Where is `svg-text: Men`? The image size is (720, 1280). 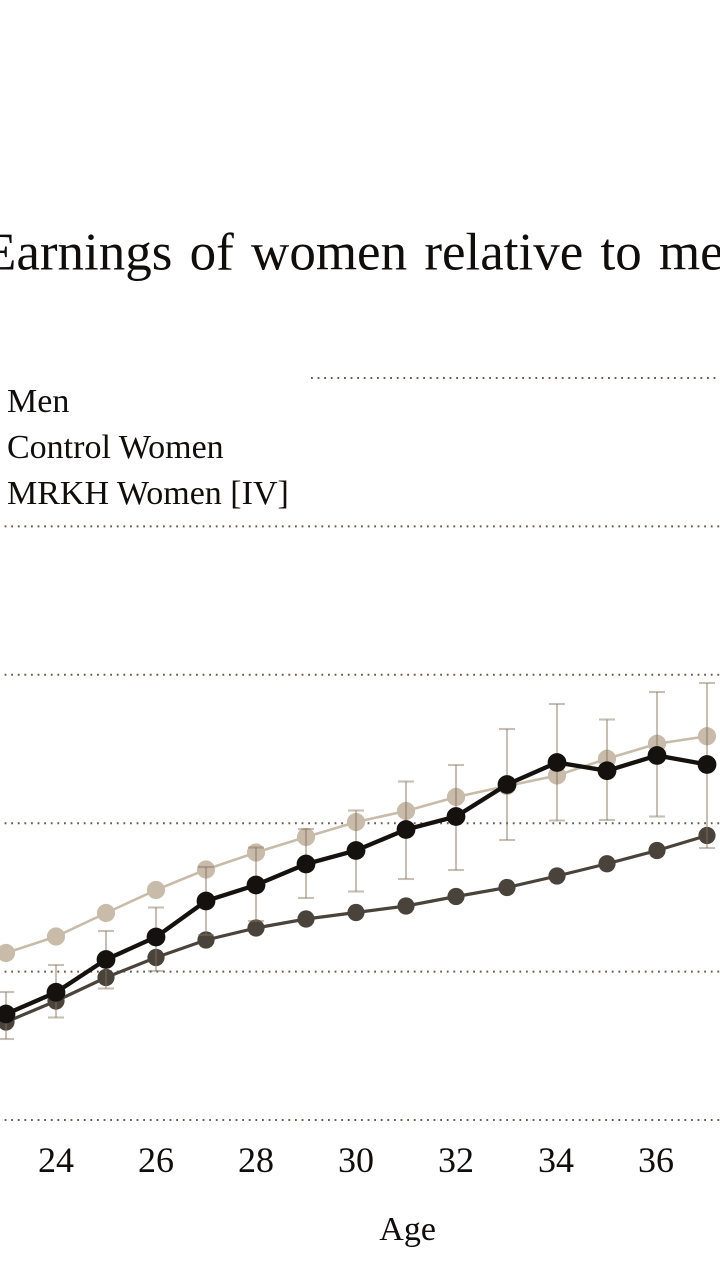 svg-text: Men is located at coordinates (38, 401).